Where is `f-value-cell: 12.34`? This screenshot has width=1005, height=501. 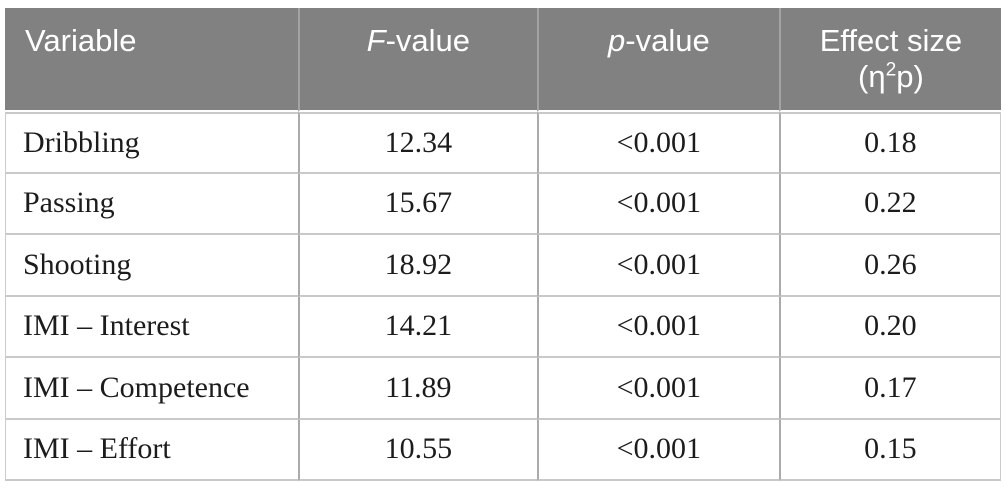 f-value-cell: 12.34 is located at coordinates (417, 143).